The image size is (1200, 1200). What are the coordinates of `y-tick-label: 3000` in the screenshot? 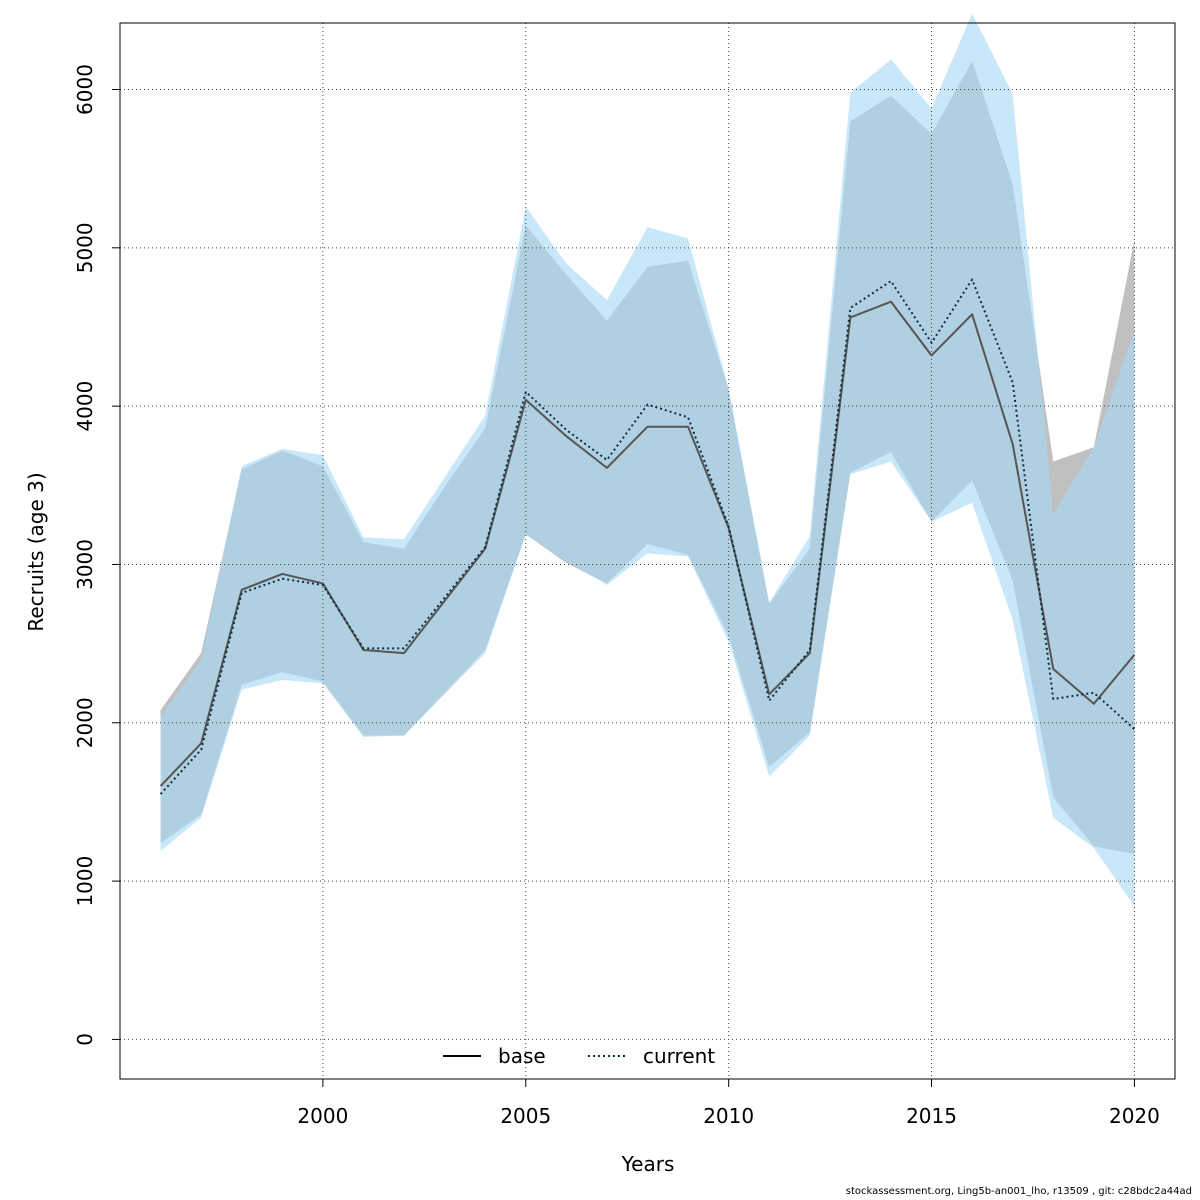 It's located at (85, 564).